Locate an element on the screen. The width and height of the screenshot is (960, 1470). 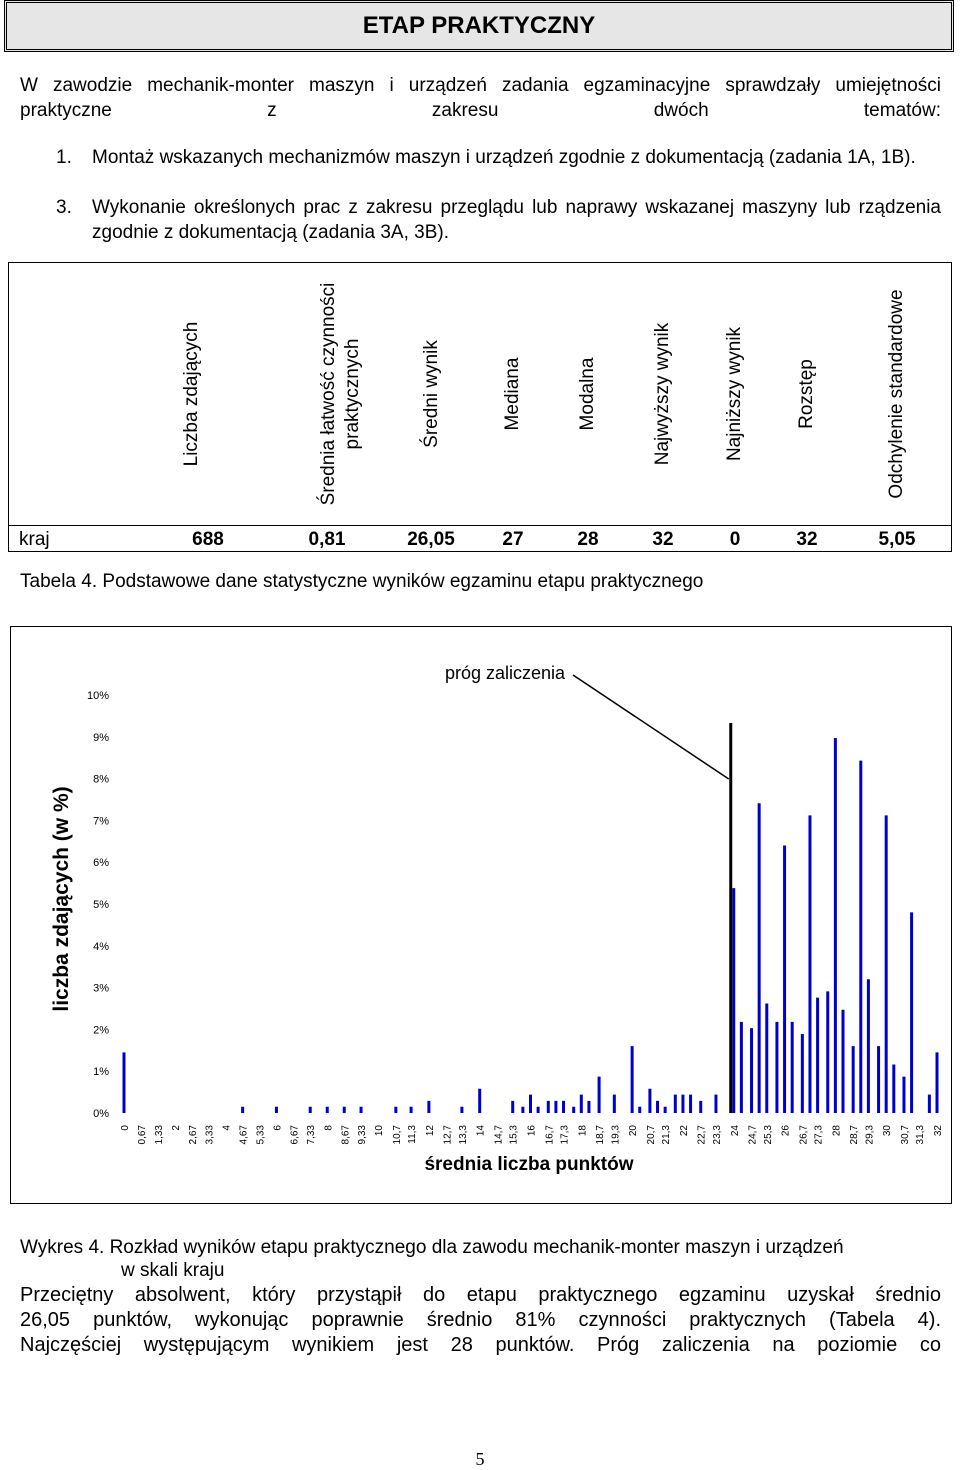
y-tick-label: 10% is located at coordinates (98, 696).